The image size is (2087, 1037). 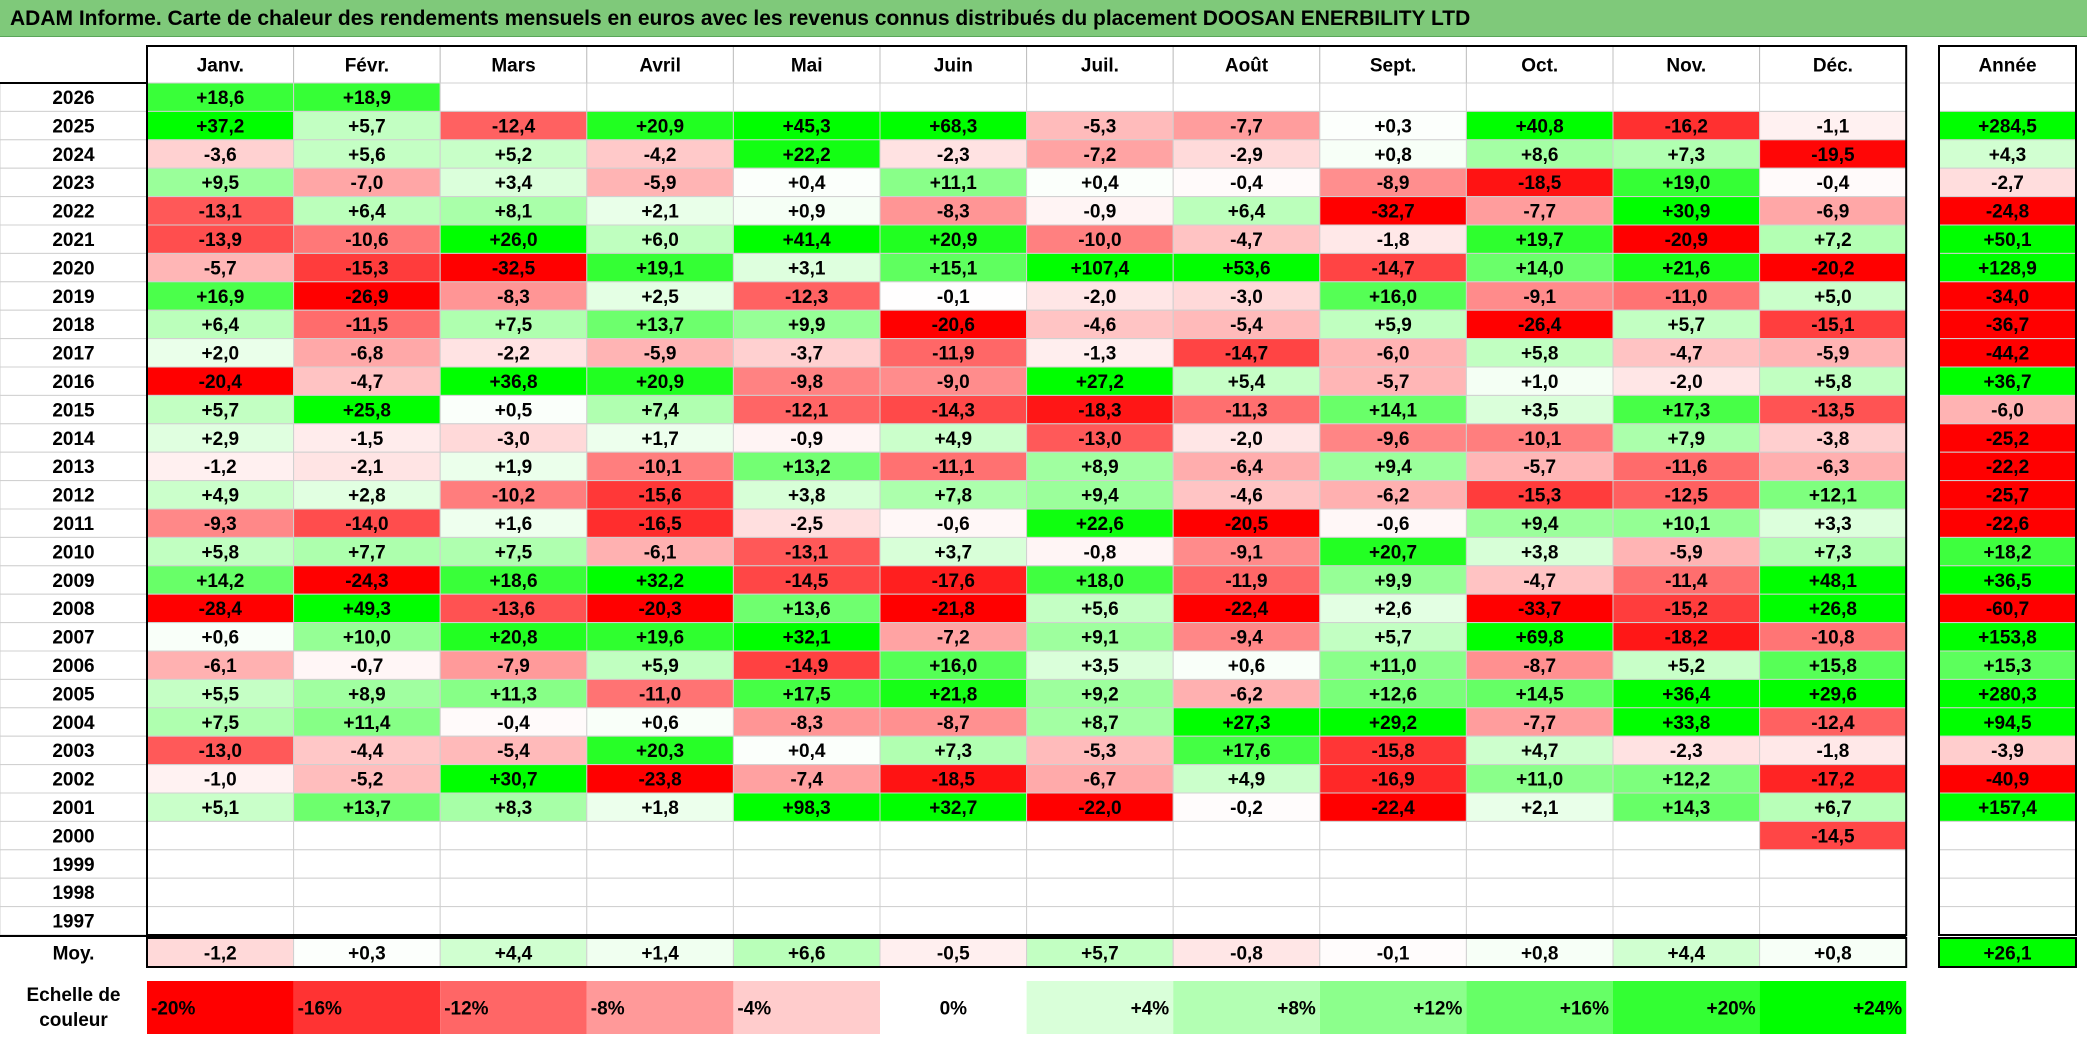 What do you see at coordinates (513, 439) in the screenshot?
I see `heatmap-cell-value: -3,0` at bounding box center [513, 439].